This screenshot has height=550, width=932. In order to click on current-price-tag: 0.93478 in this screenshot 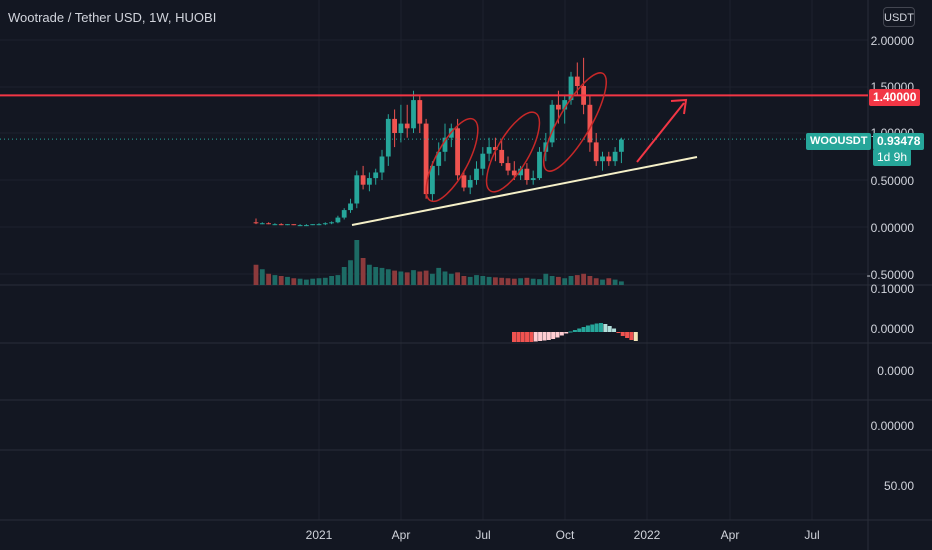, I will do `click(899, 141)`.